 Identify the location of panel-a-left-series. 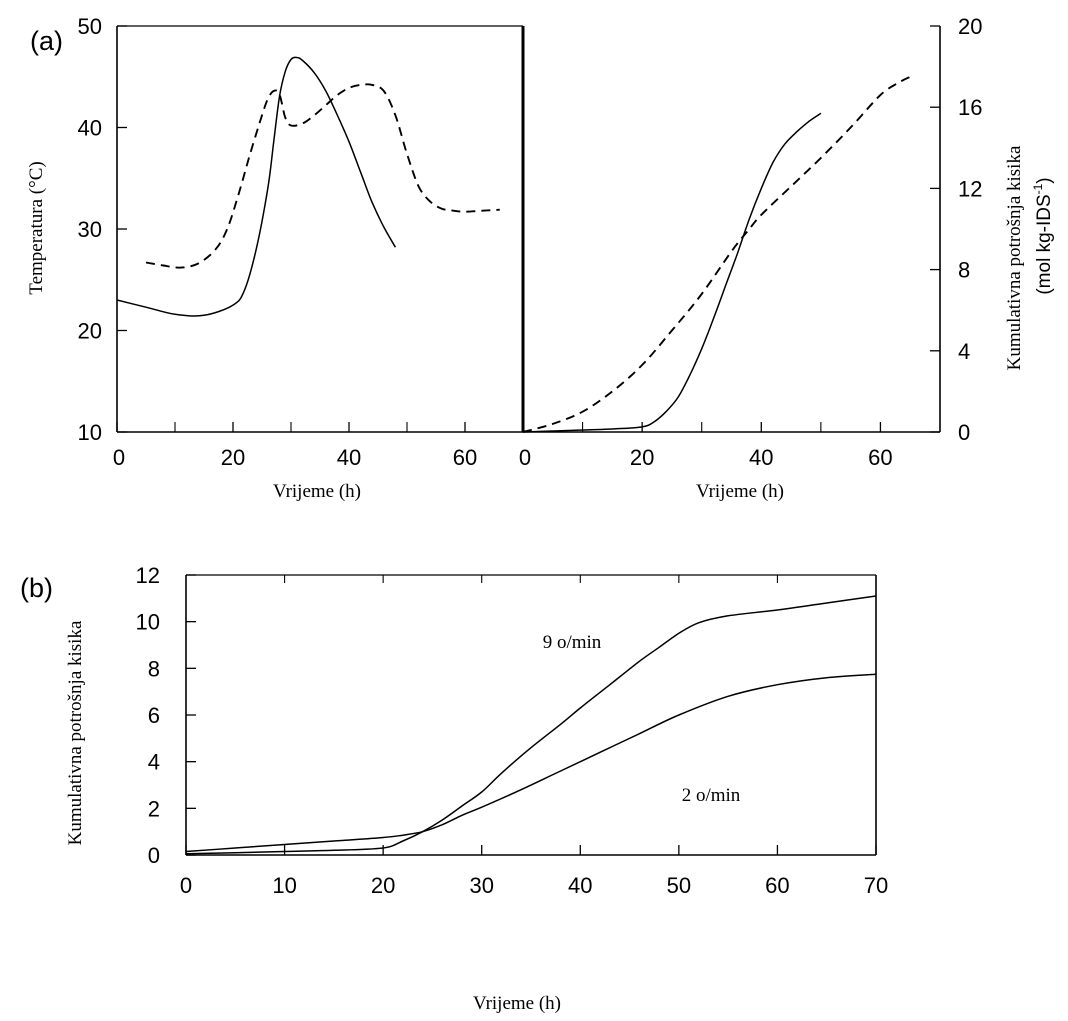
(308, 186).